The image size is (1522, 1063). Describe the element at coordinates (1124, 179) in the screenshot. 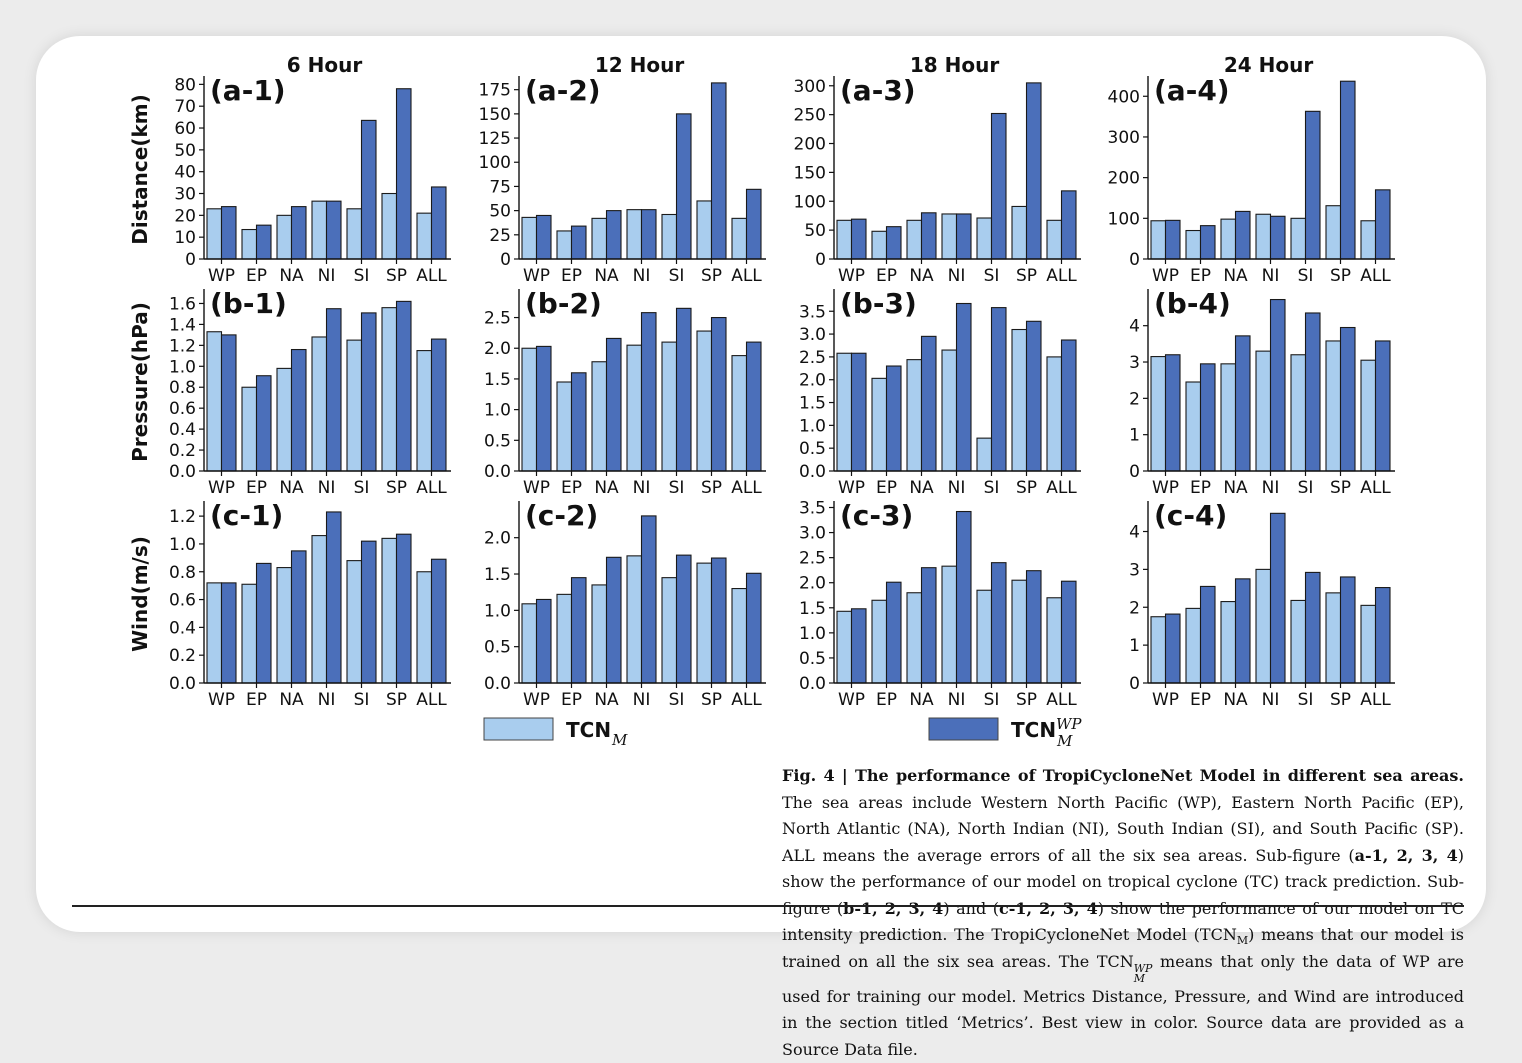

I see `y-tick-label: 200` at that location.